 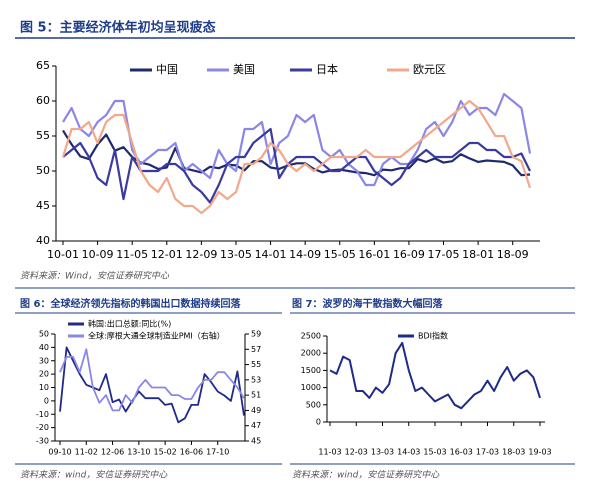 What do you see at coordinates (256, 349) in the screenshot?
I see `y2-tick-label: 57` at bounding box center [256, 349].